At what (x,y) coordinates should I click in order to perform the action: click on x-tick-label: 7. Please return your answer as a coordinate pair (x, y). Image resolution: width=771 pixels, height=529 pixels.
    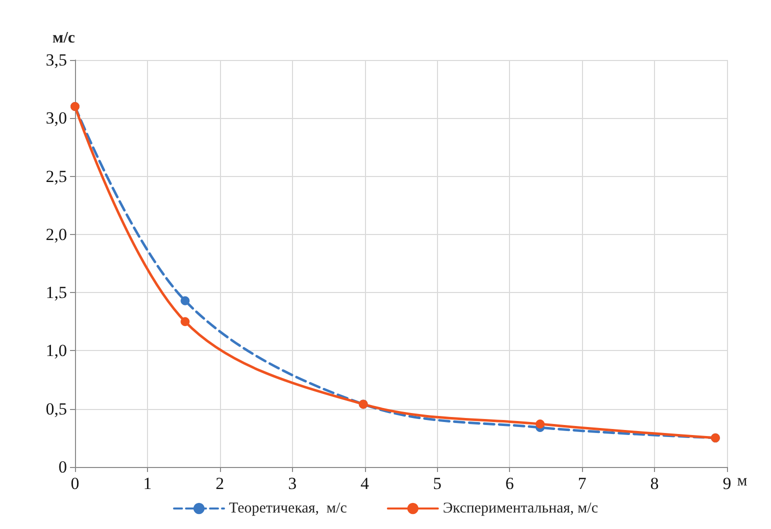
    Looking at the image, I should click on (582, 483).